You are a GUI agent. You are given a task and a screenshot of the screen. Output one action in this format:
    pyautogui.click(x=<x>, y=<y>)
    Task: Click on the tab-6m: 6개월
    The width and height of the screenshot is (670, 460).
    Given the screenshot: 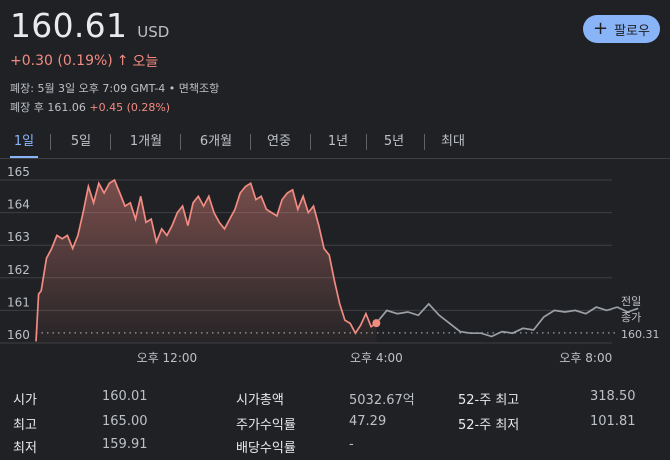 What is the action you would take?
    pyautogui.click(x=216, y=141)
    